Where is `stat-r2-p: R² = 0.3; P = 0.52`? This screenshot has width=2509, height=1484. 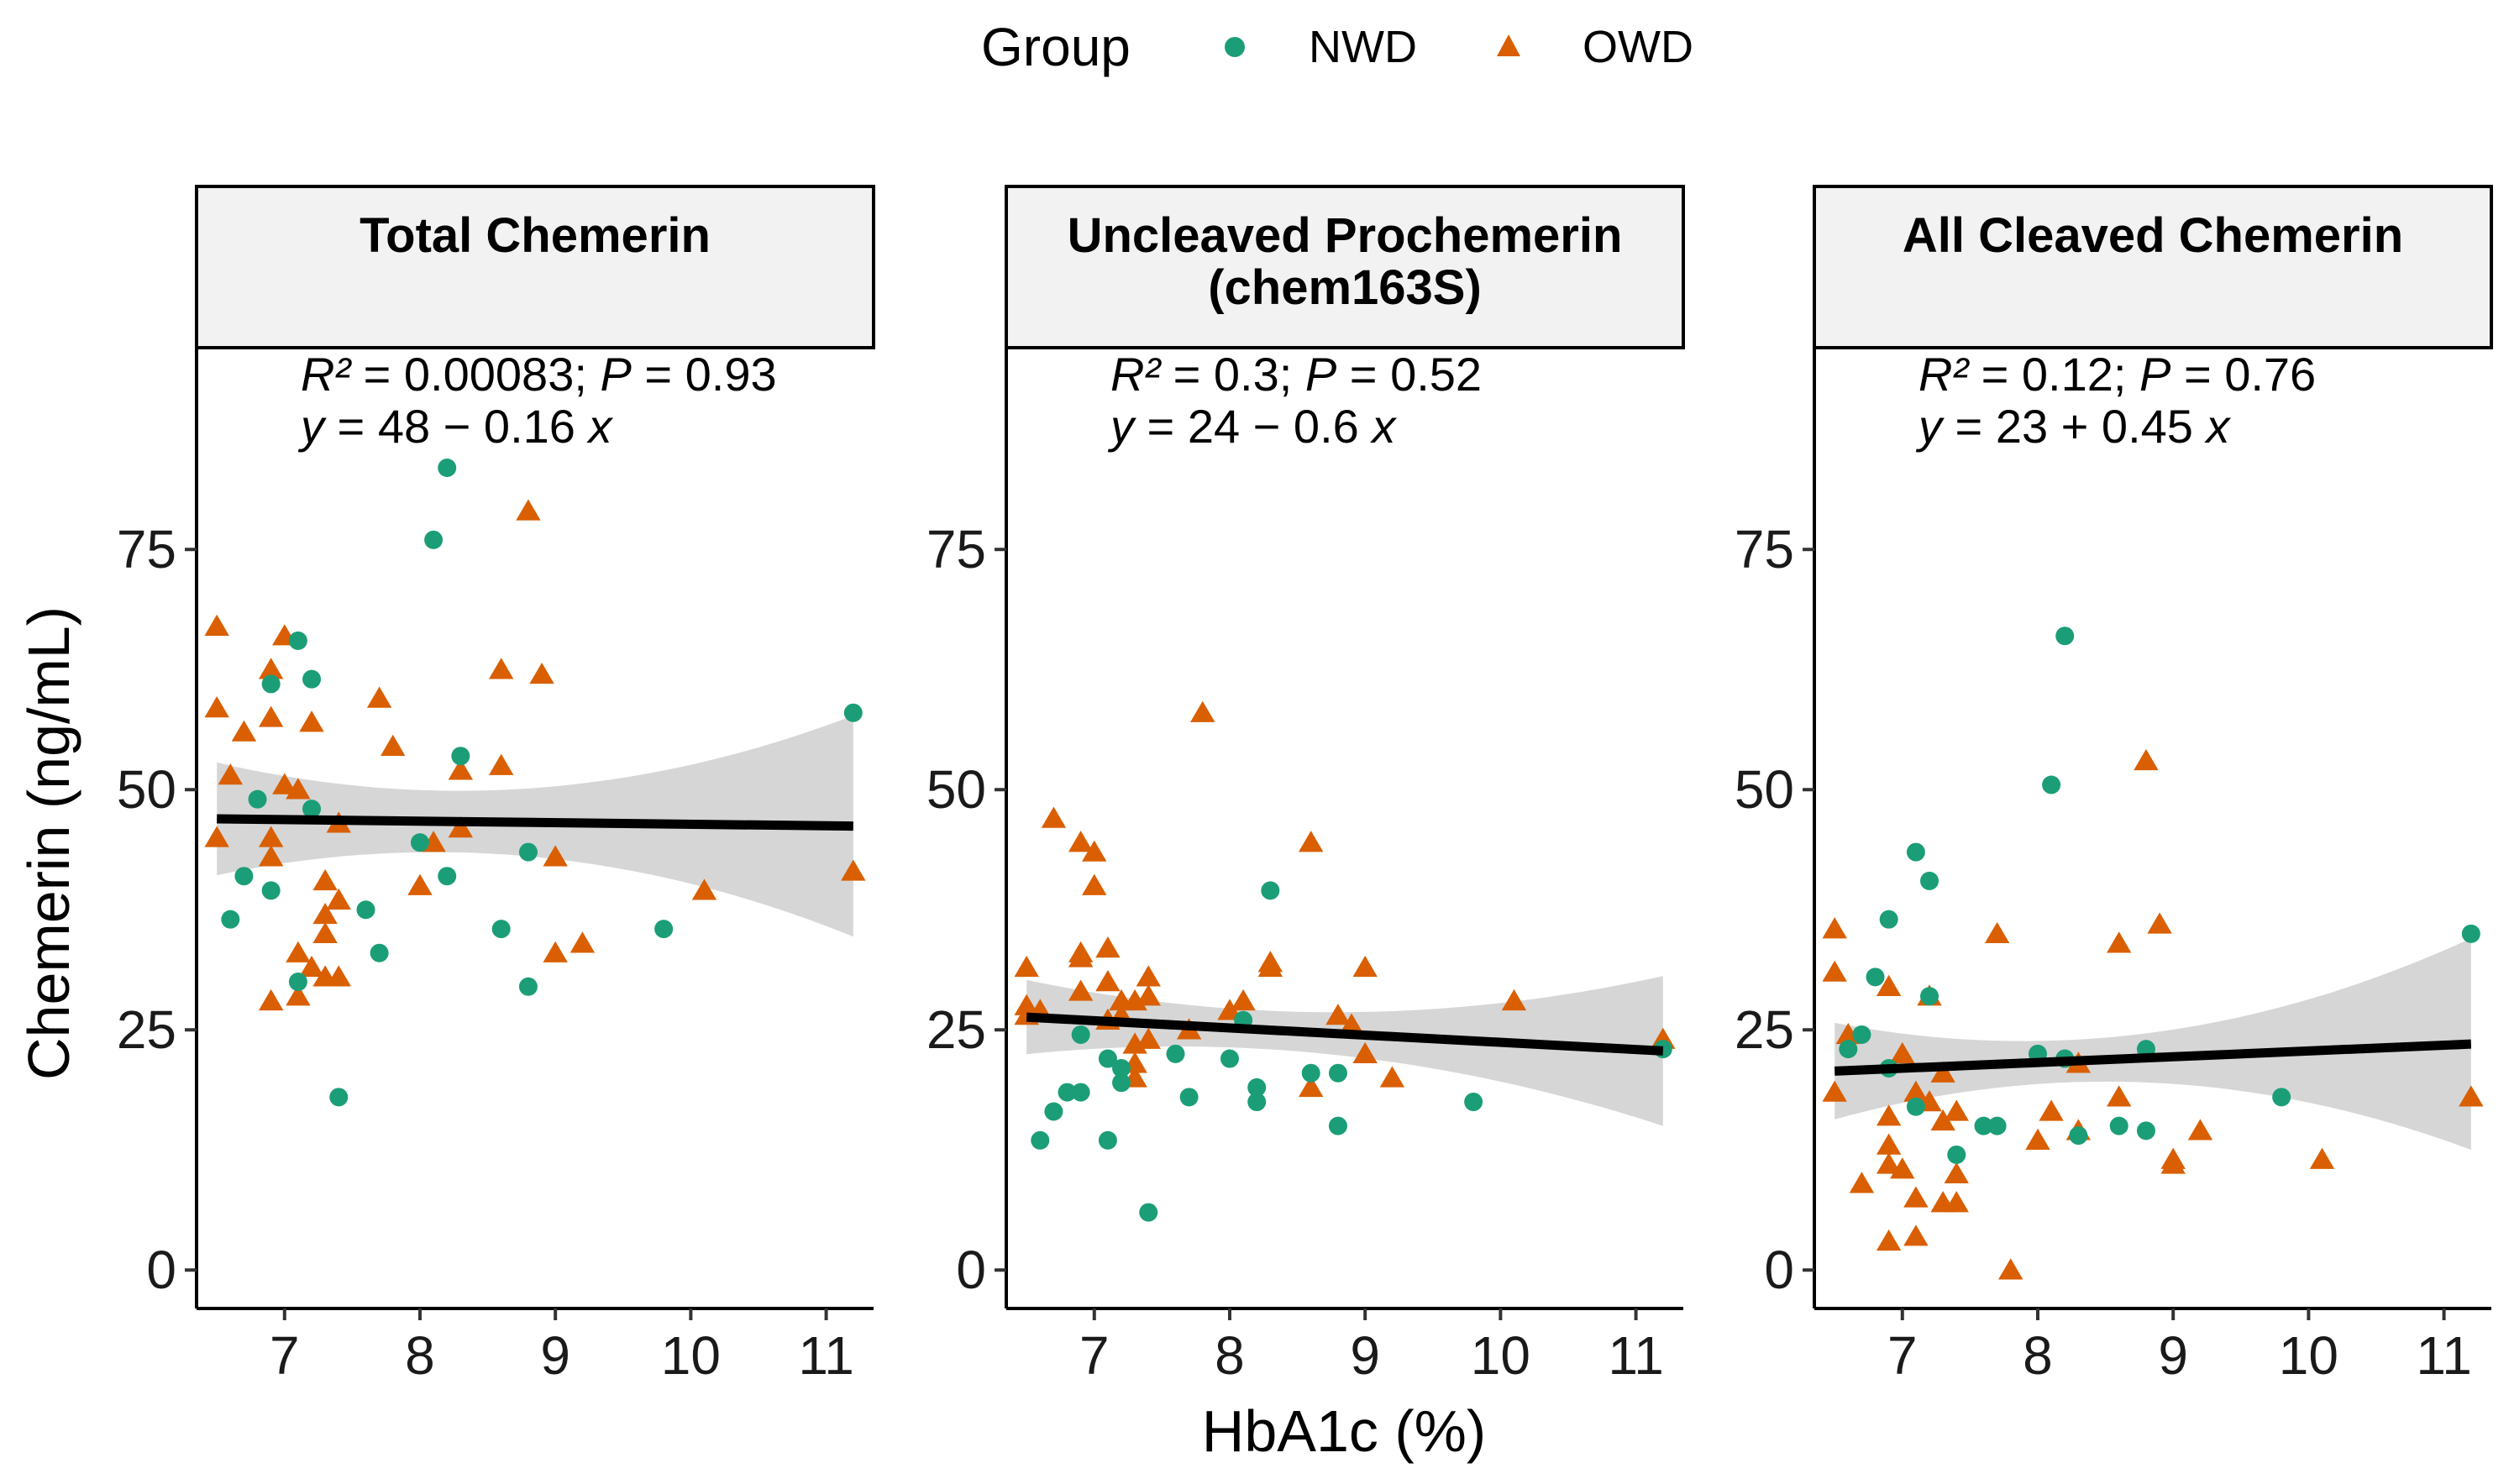 stat-r2-p: R² = 0.3; P = 0.52 is located at coordinates (1296, 375).